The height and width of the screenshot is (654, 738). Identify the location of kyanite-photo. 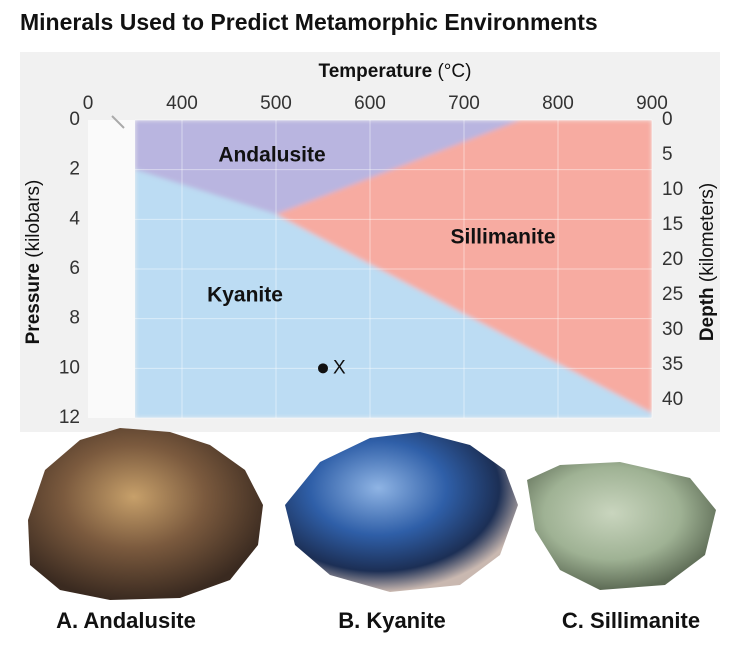
(401, 512).